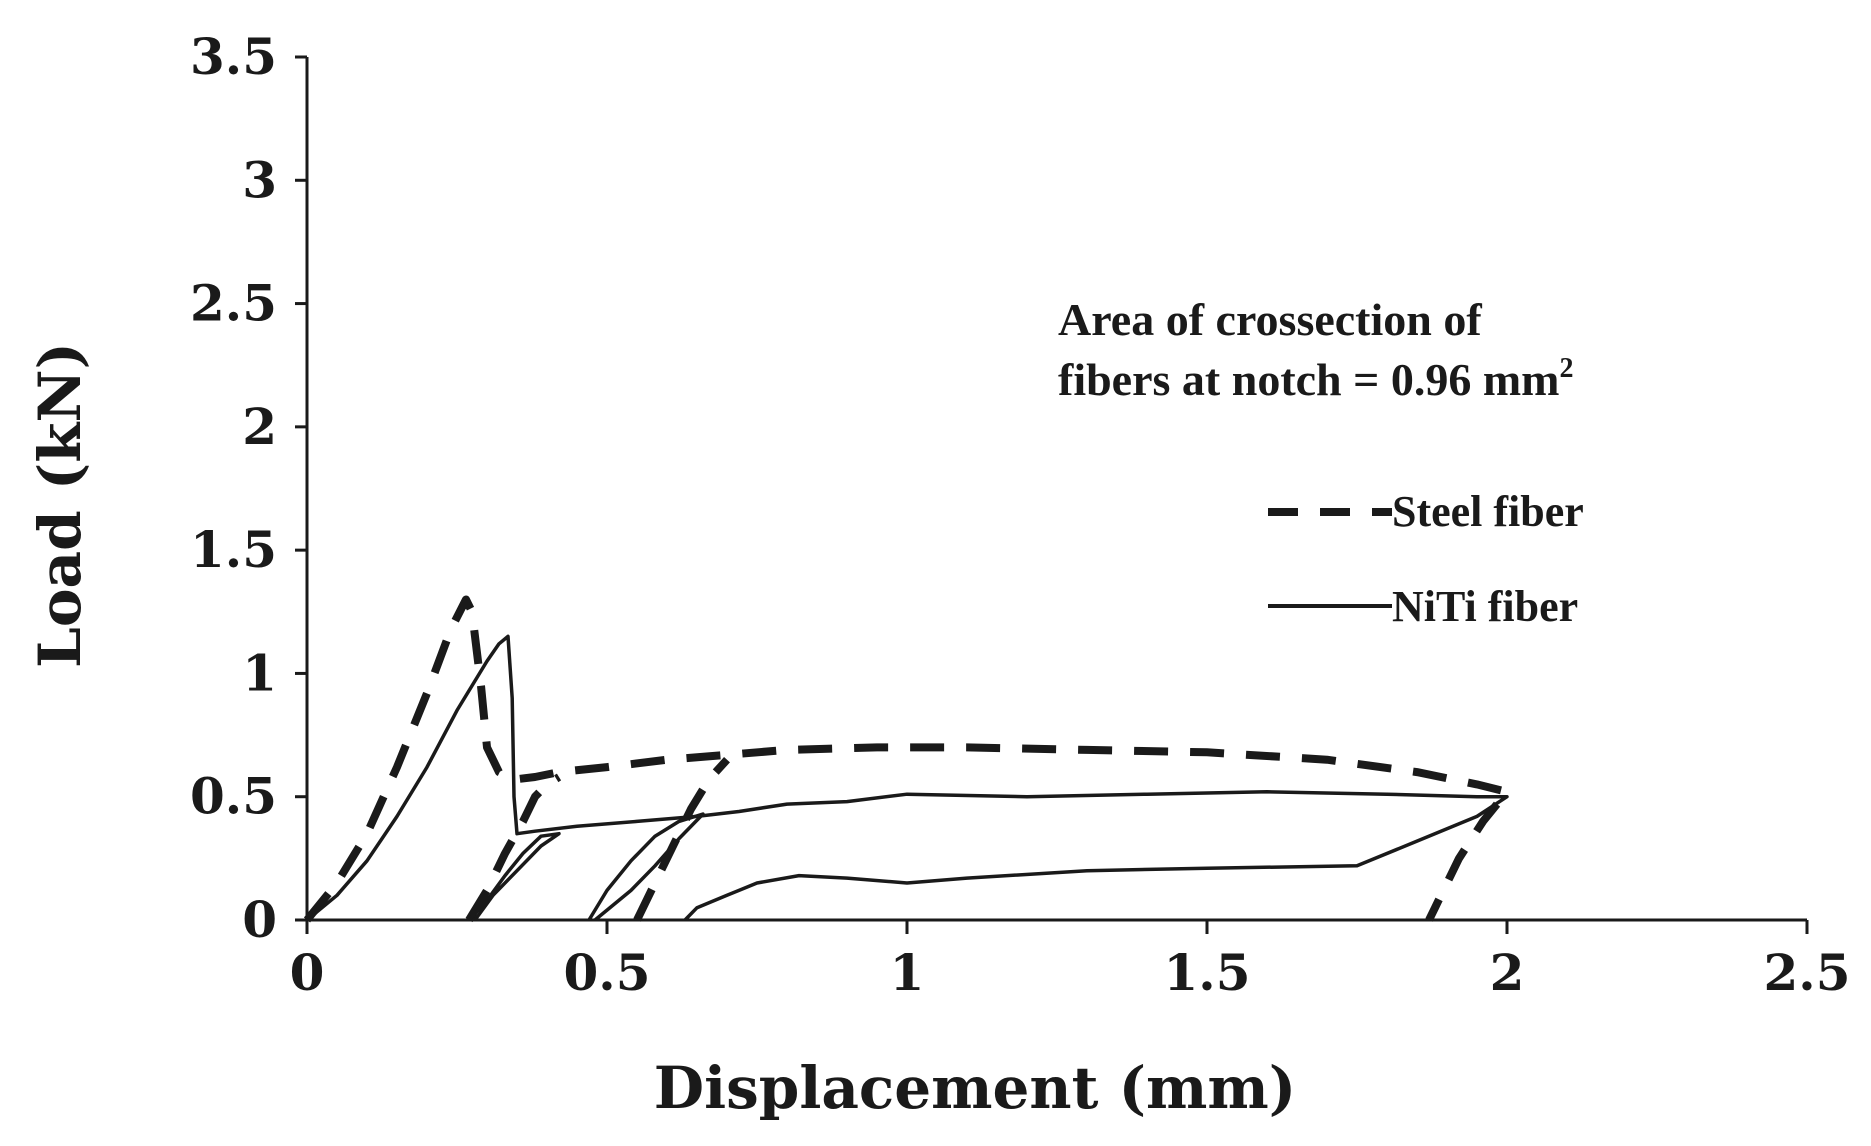 The width and height of the screenshot is (1871, 1146). Describe the element at coordinates (1070, 961) in the screenshot. I see `x-ticks: 0 0.5 1 1.5 2 2.5` at that location.